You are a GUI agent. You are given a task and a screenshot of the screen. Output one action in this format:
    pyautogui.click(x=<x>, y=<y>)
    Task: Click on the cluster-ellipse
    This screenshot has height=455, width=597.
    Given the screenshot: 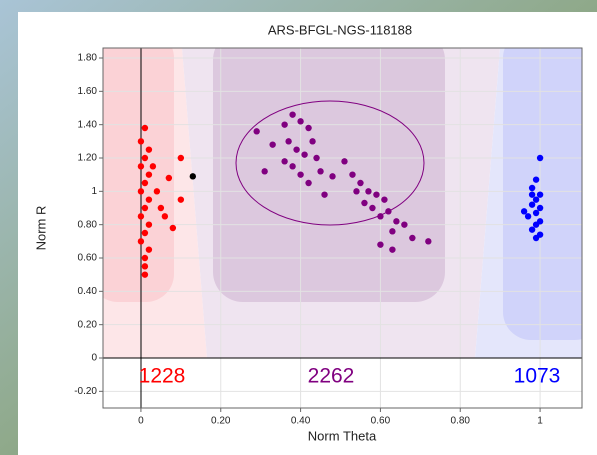 What is the action you would take?
    pyautogui.click(x=330, y=163)
    